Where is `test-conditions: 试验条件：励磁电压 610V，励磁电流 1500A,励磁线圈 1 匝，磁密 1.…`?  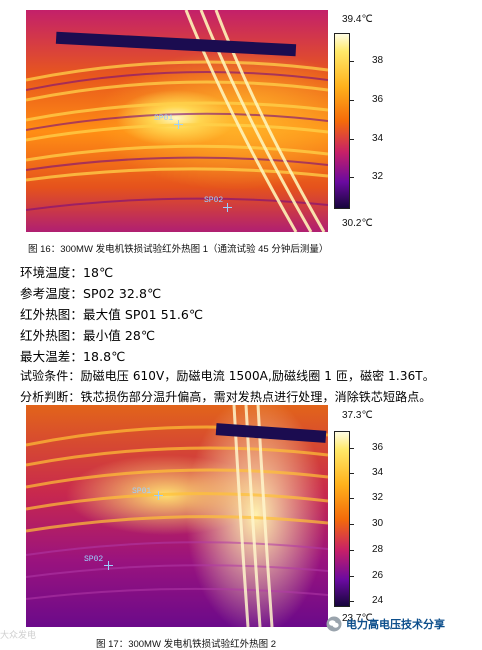 test-conditions: 试验条件：励磁电压 610V，励磁电流 1500A,励磁线圈 1 匝，磁密 1.… is located at coordinates (227, 376).